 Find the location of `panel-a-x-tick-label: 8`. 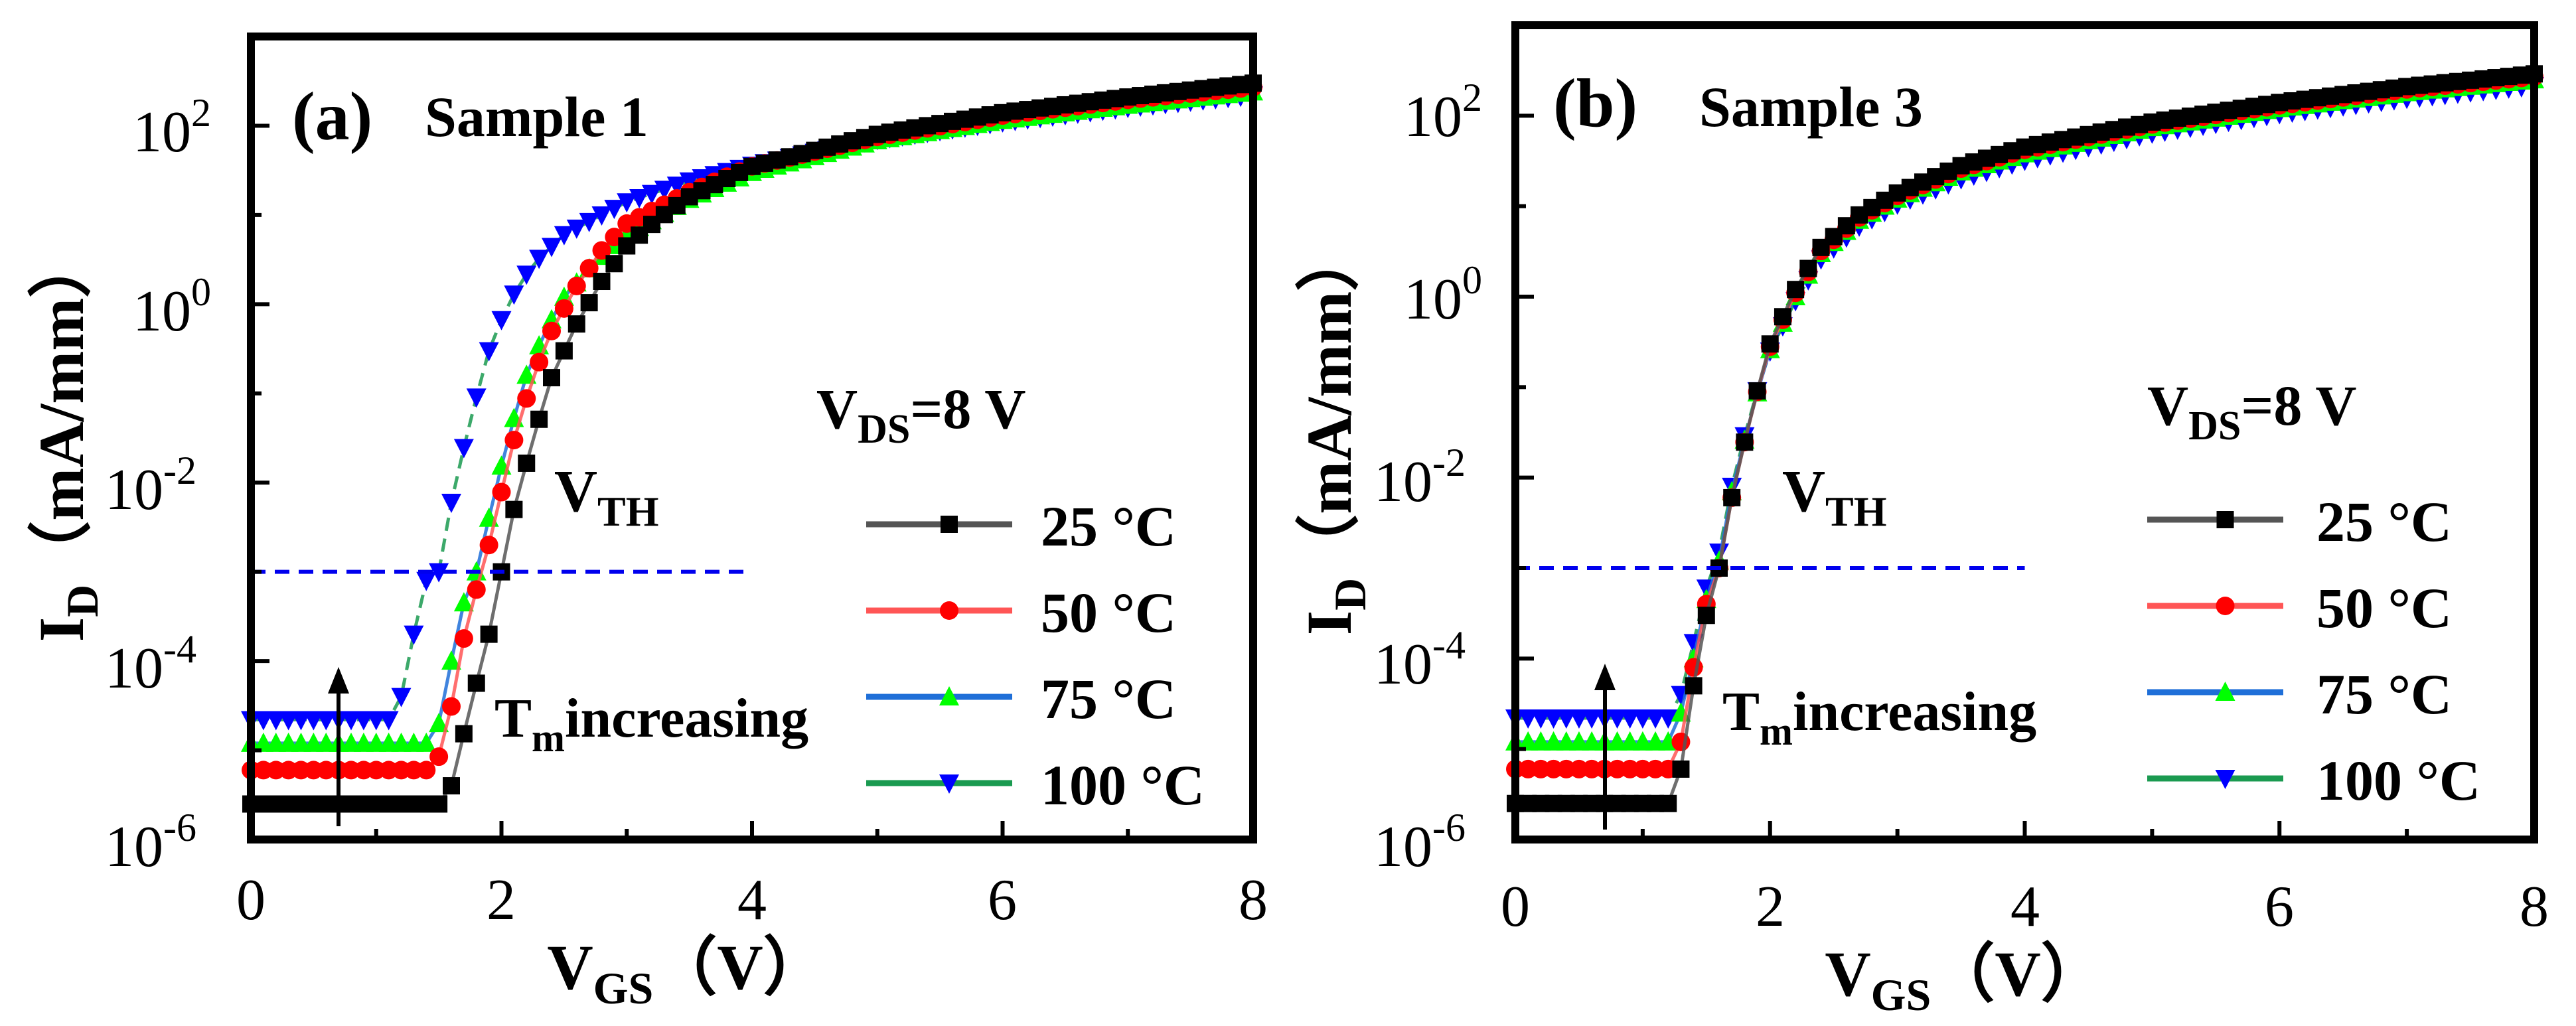

panel-a-x-tick-label: 8 is located at coordinates (1253, 900).